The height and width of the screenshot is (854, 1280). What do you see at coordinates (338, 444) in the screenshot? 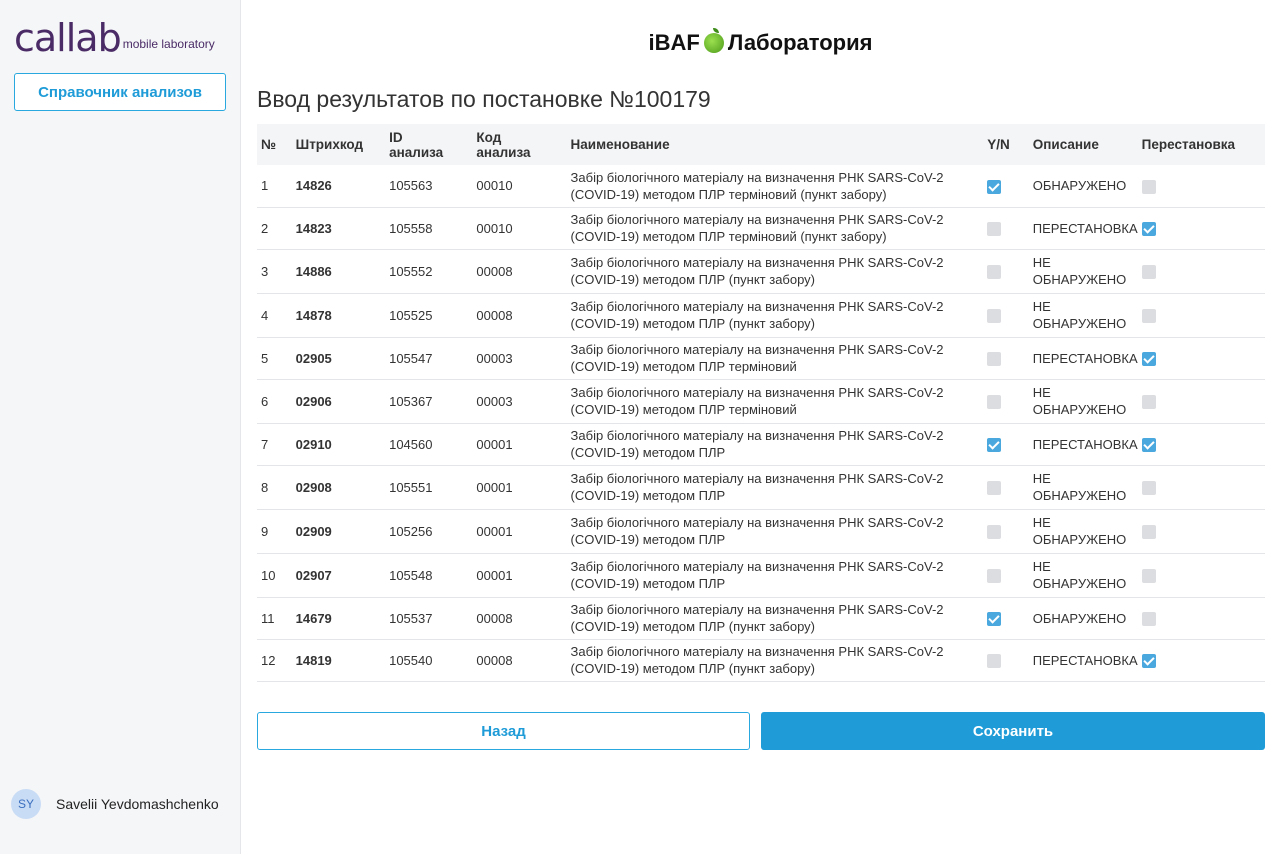
I see `row-barcode: 02910` at bounding box center [338, 444].